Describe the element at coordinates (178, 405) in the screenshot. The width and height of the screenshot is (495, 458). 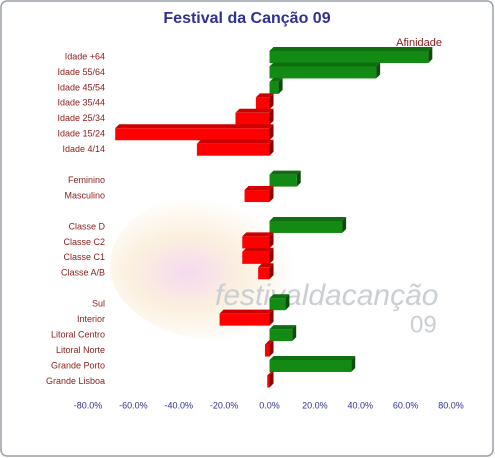
I see `x-tick-label: -40.0%` at that location.